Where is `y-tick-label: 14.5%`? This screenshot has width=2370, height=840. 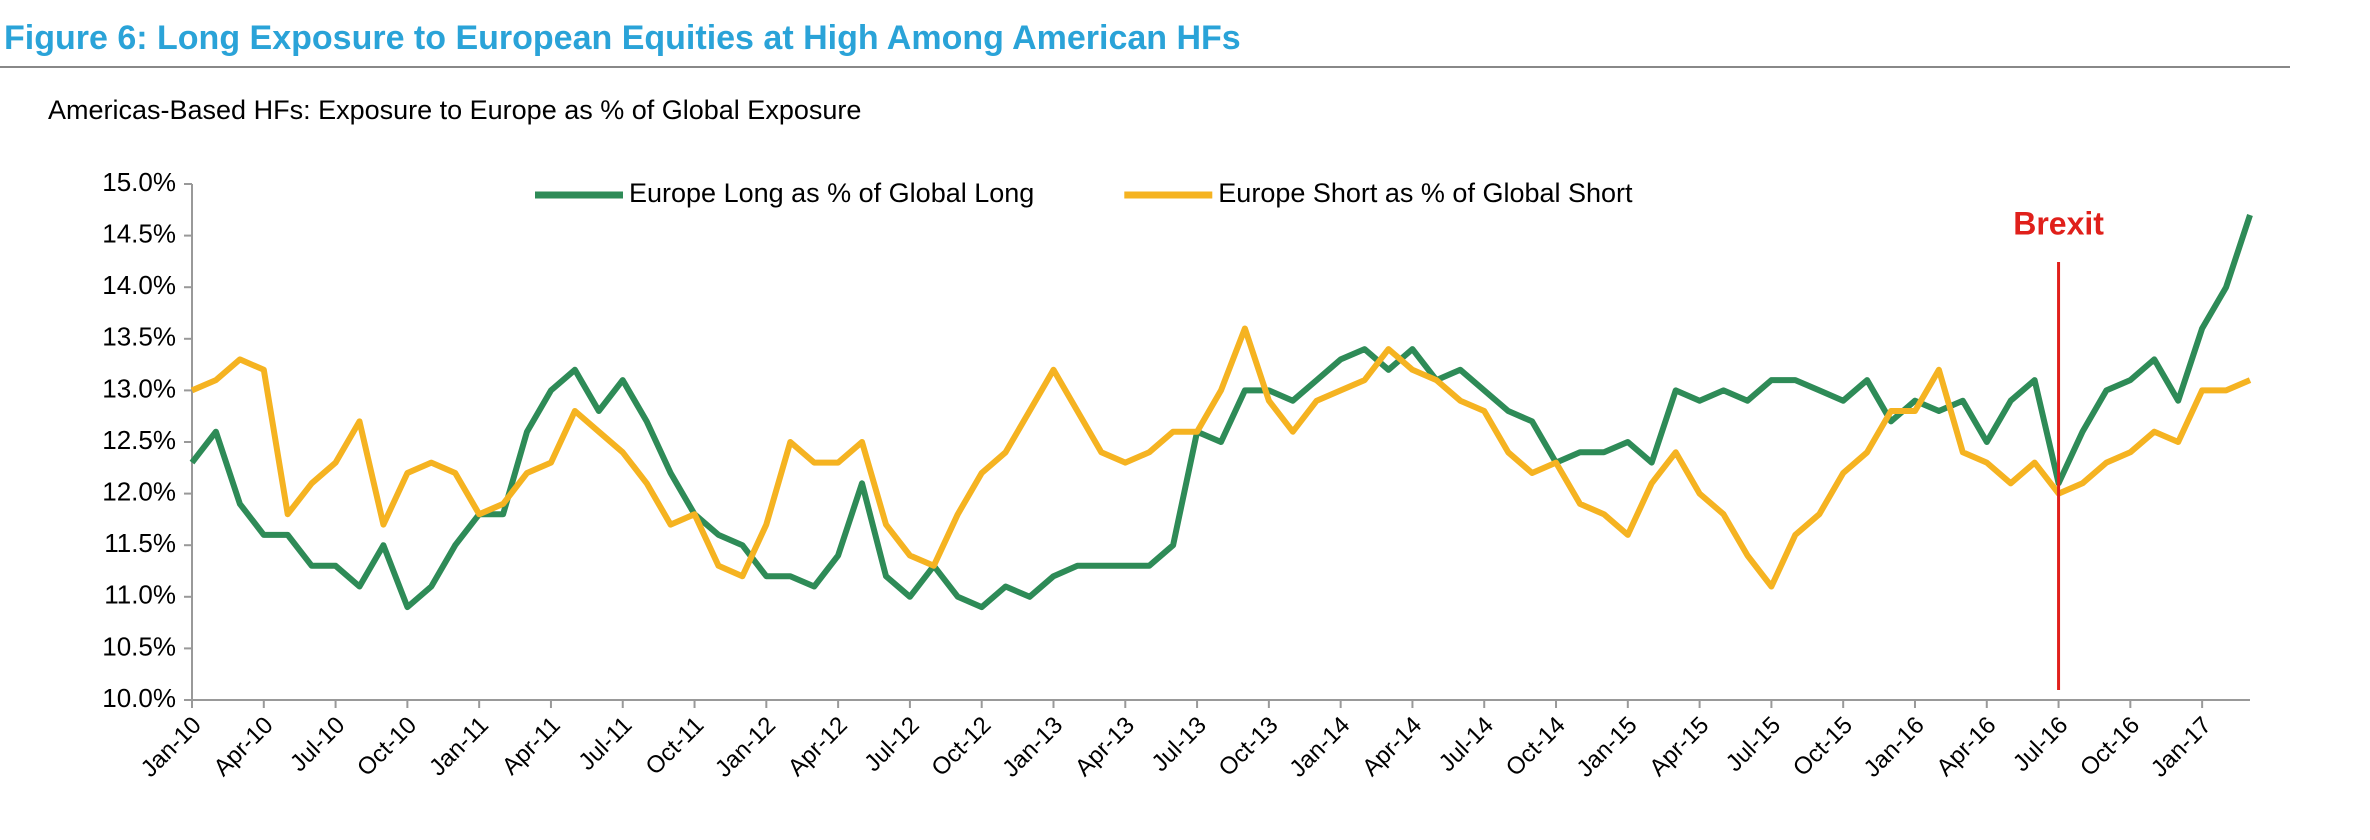
y-tick-label: 14.5% is located at coordinates (139, 233).